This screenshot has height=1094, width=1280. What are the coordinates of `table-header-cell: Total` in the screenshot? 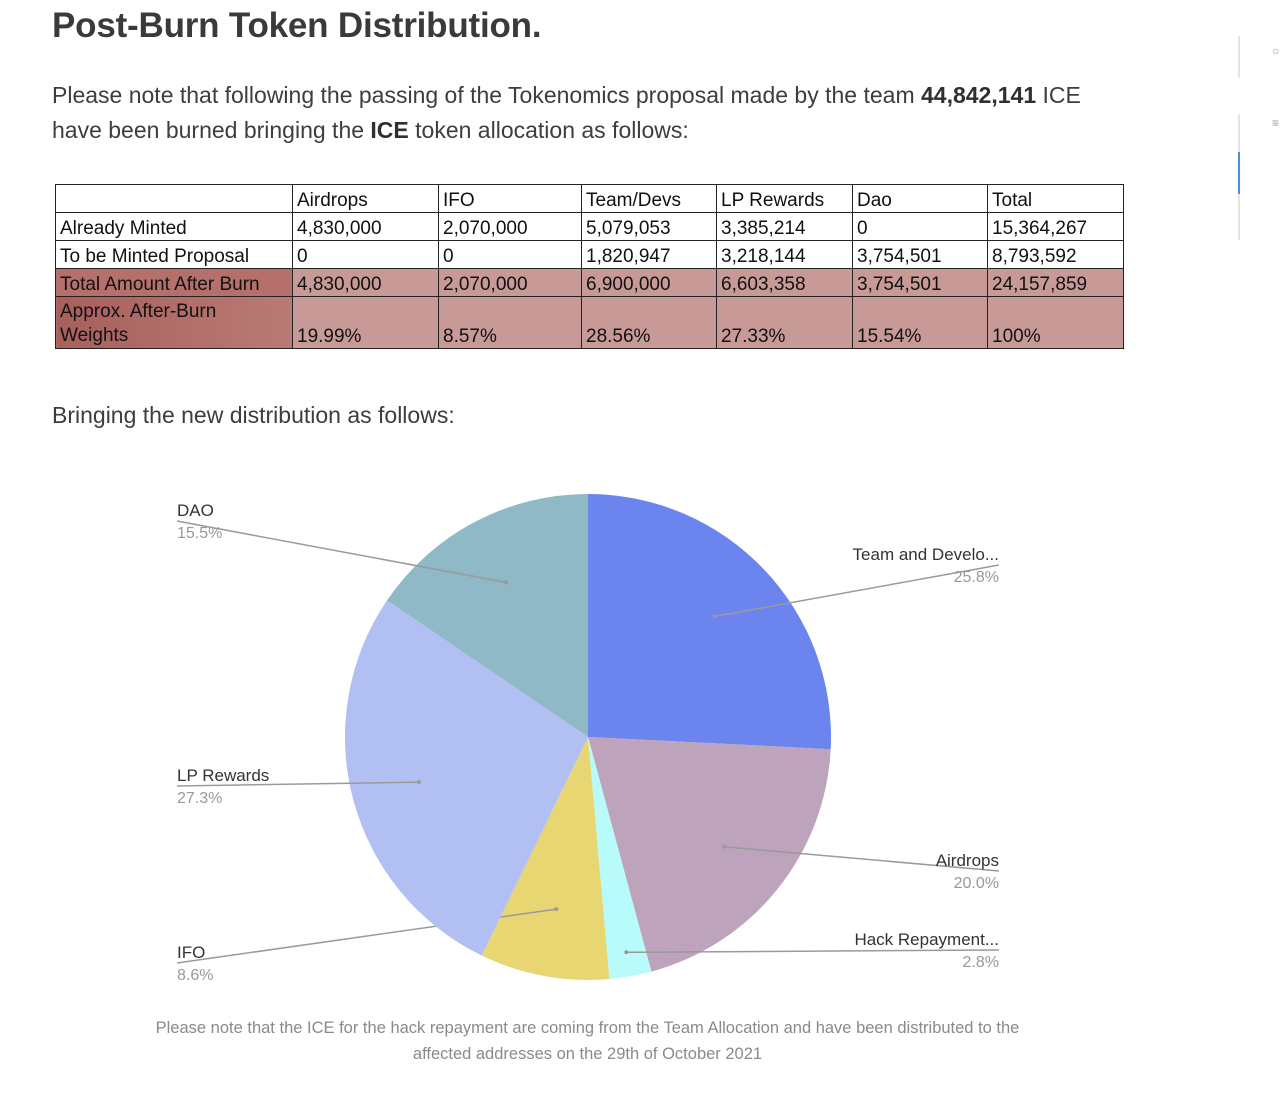 It's located at (1055, 198).